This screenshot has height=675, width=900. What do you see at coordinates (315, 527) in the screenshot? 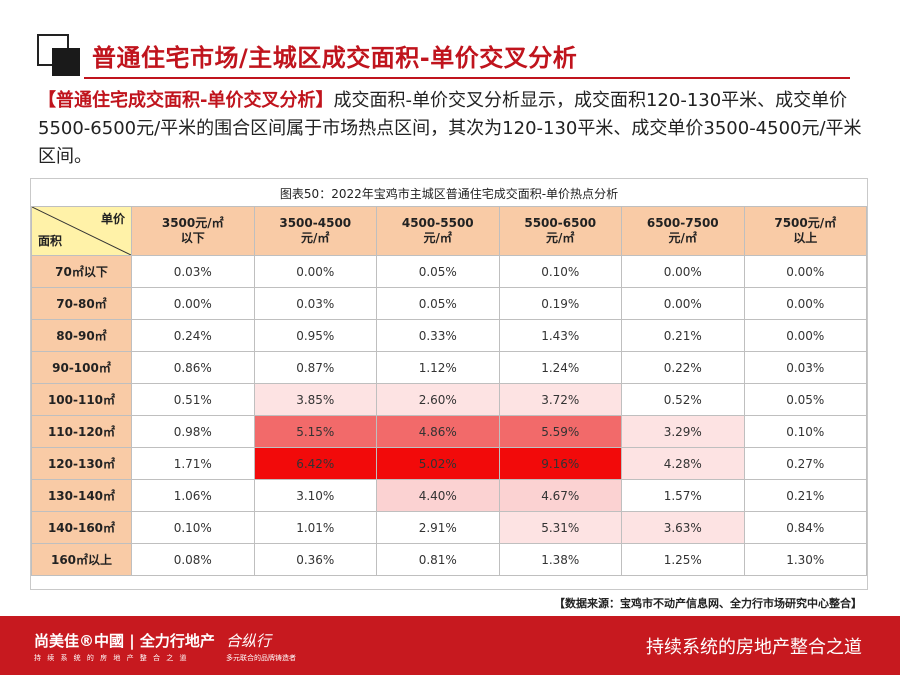
I see `table-cell: 1.01%` at bounding box center [315, 527].